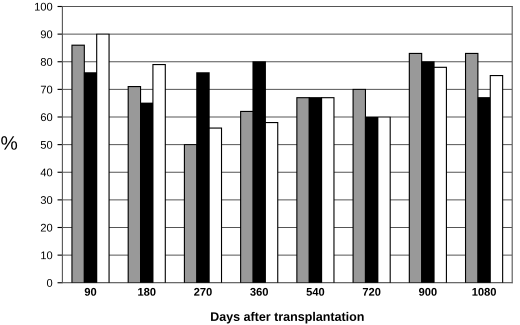  What do you see at coordinates (427, 292) in the screenshot?
I see `x-tick-label: 900` at bounding box center [427, 292].